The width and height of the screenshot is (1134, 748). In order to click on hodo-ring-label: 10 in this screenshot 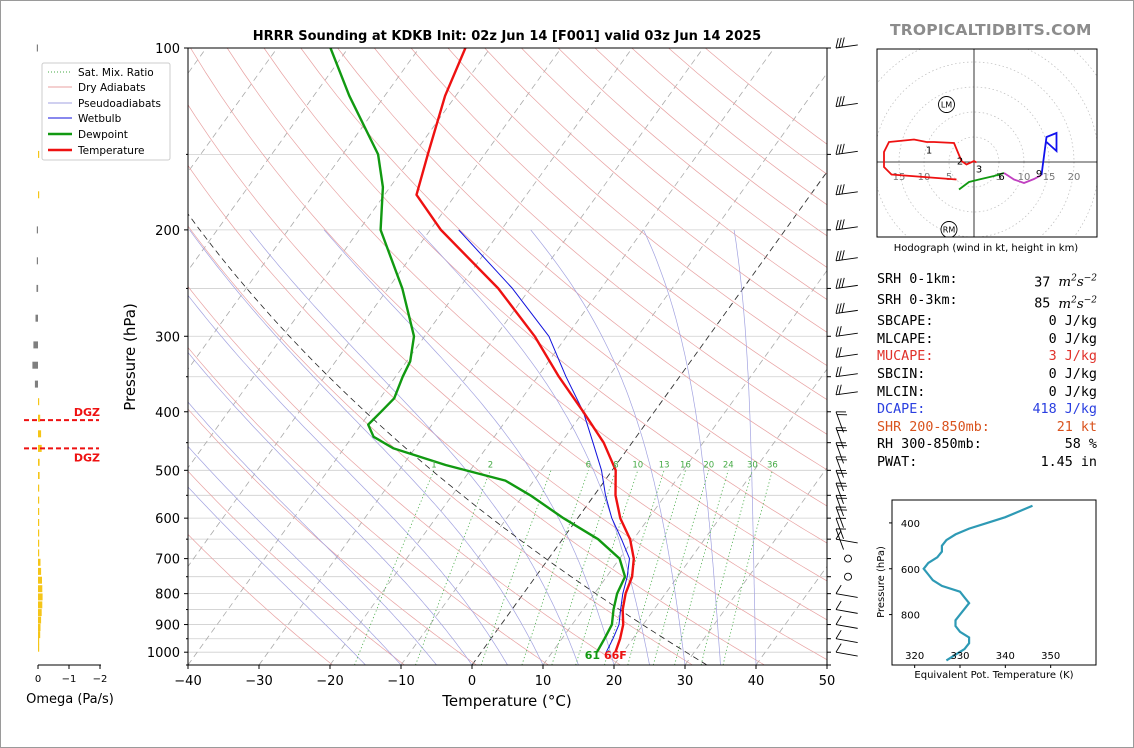, I will do `click(1024, 177)`.